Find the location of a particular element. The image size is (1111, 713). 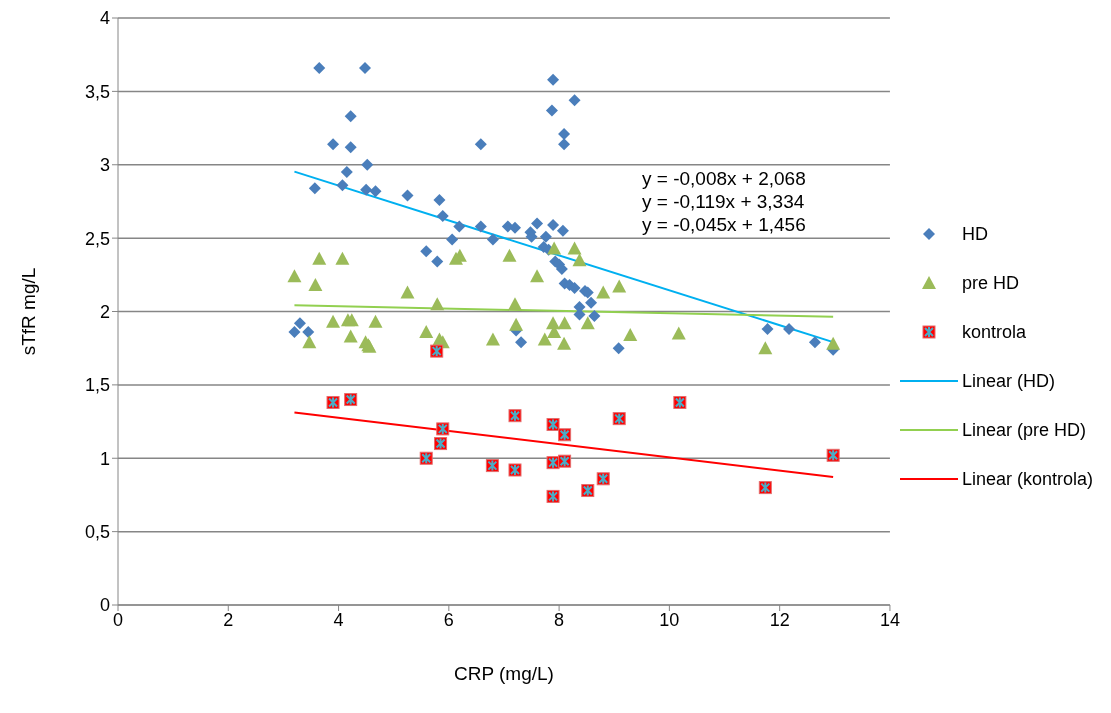

x-tick-label: 12 is located at coordinates (779, 619).